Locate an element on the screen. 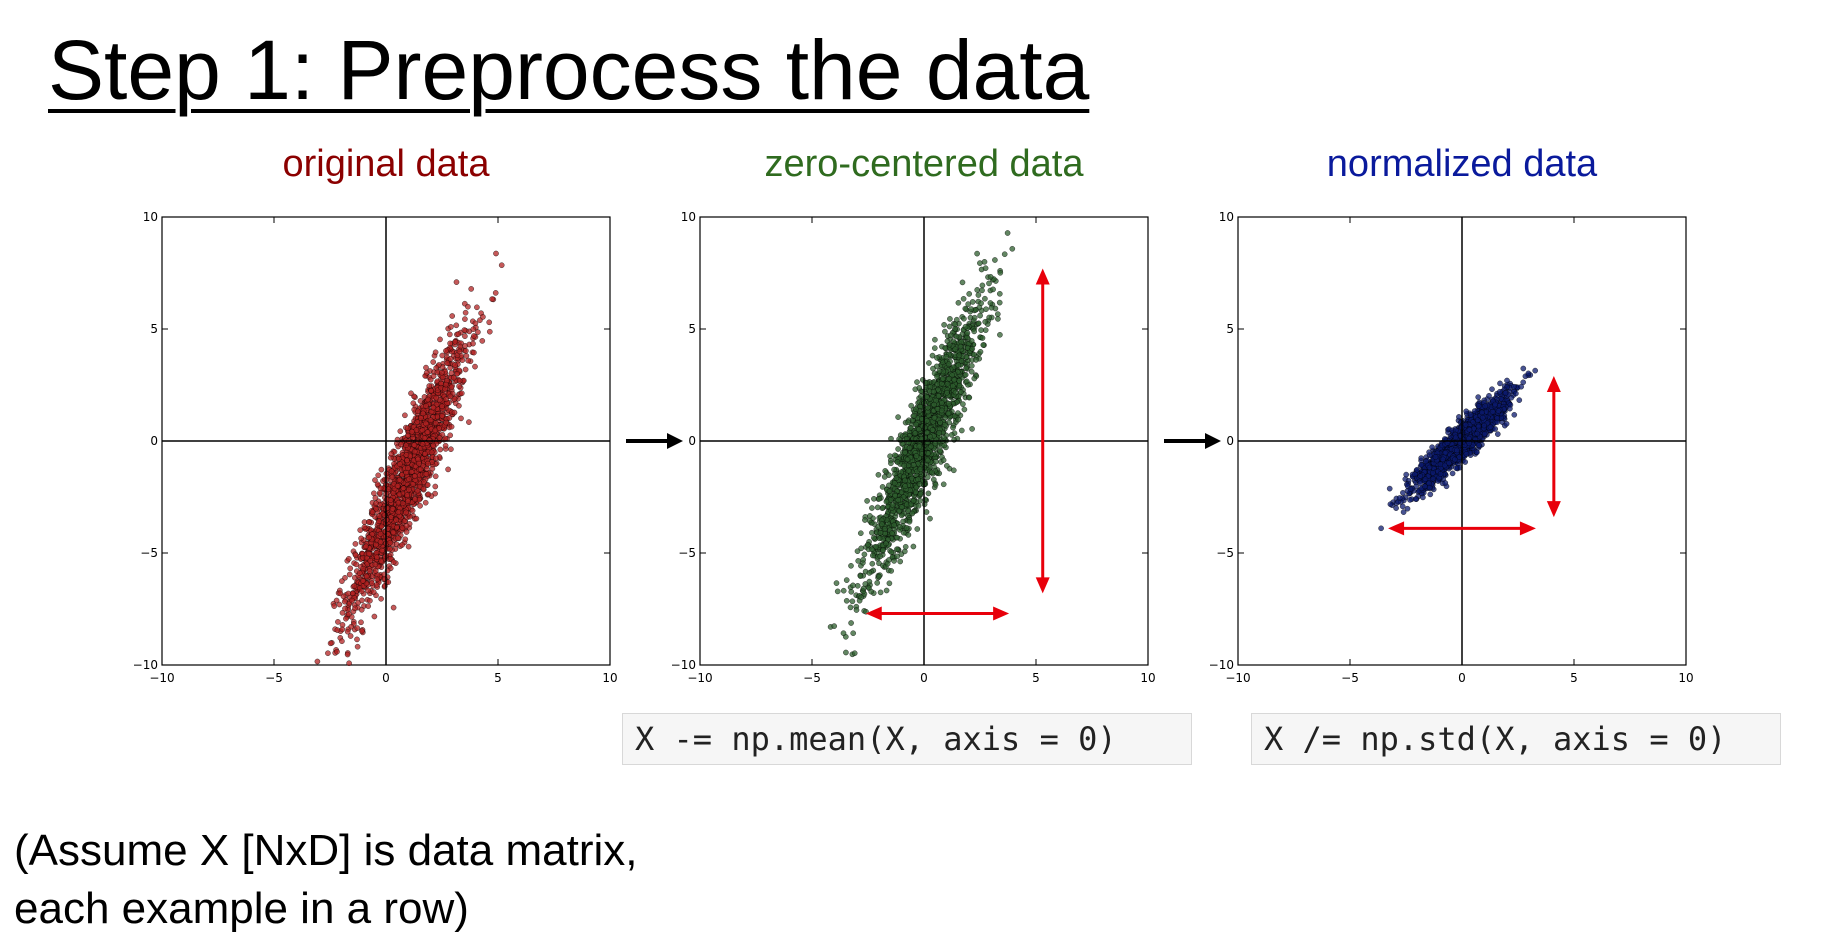  x-tick-label: 5 is located at coordinates (498, 678).